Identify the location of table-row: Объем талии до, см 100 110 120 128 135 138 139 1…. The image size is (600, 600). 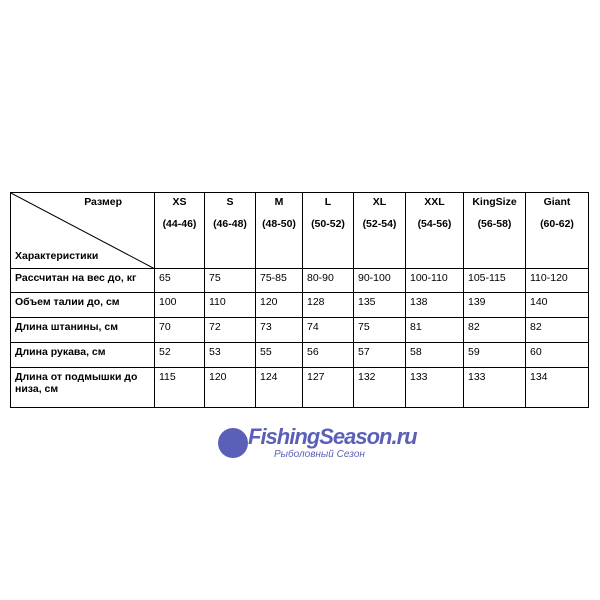
(299, 305).